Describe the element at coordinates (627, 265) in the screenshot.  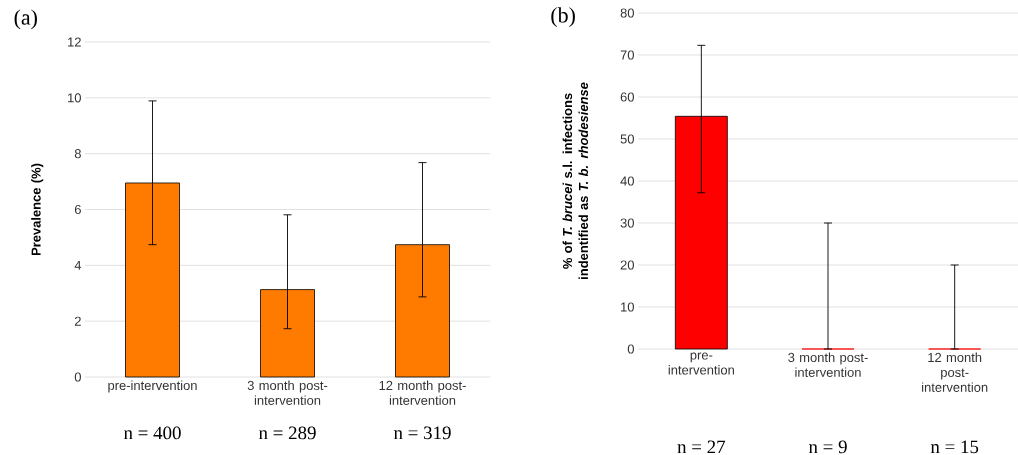
I see `y-tick-label: 20` at that location.